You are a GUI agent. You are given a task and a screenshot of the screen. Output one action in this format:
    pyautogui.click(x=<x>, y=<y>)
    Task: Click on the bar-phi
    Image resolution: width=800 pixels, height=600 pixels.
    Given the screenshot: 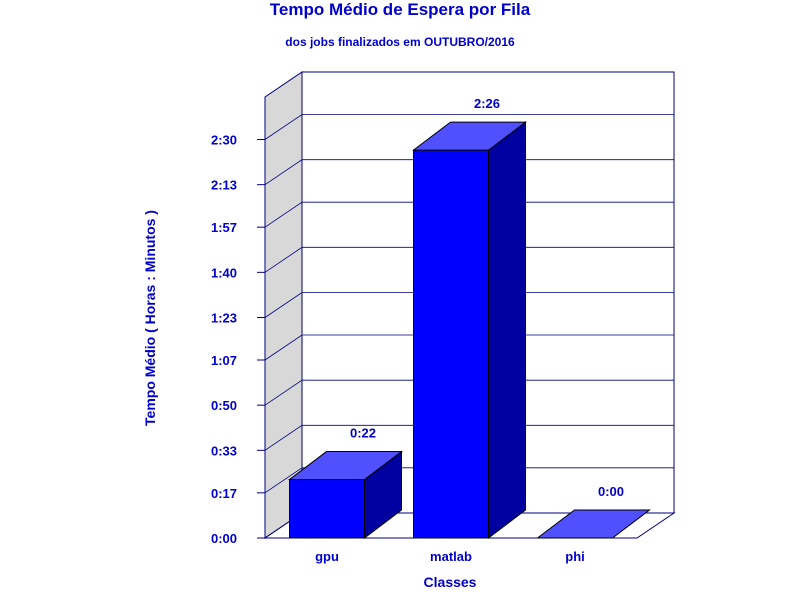 What is the action you would take?
    pyautogui.click(x=593, y=524)
    